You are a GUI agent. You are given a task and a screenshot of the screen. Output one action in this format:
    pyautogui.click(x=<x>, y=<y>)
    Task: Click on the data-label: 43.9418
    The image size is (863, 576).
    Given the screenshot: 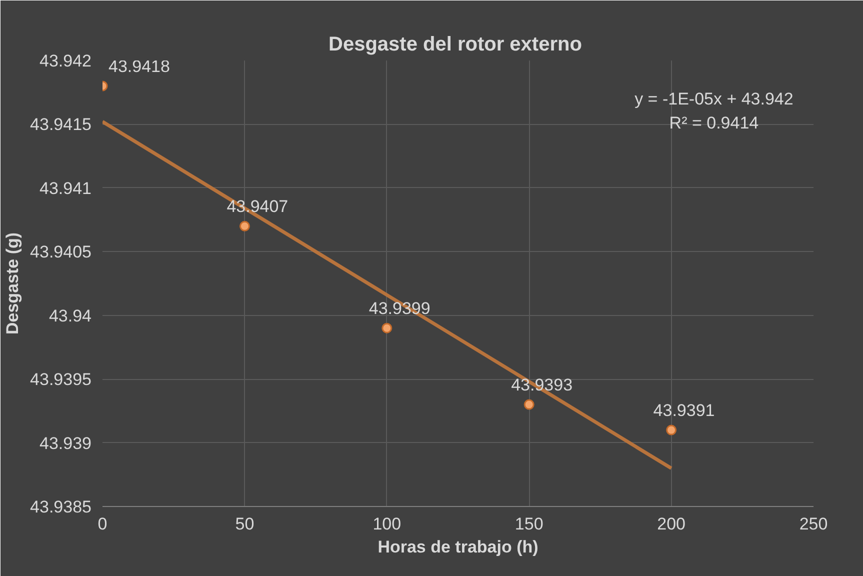 What is the action you would take?
    pyautogui.click(x=139, y=66)
    